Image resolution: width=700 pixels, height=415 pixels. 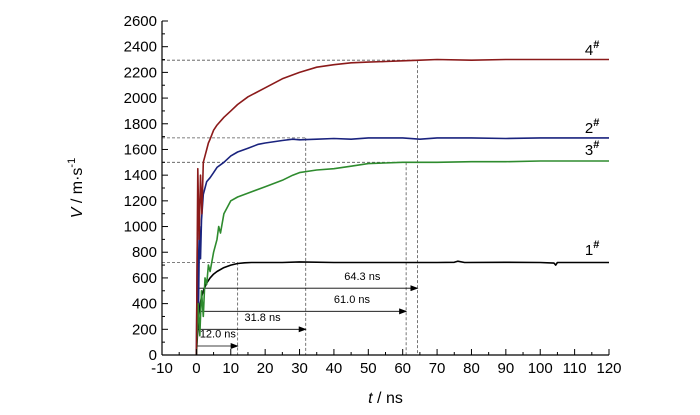 I want to click on time-arrows: 12.0 ns 31.8 ns 61.0 ns 64.3 ns, so click(x=307, y=310).